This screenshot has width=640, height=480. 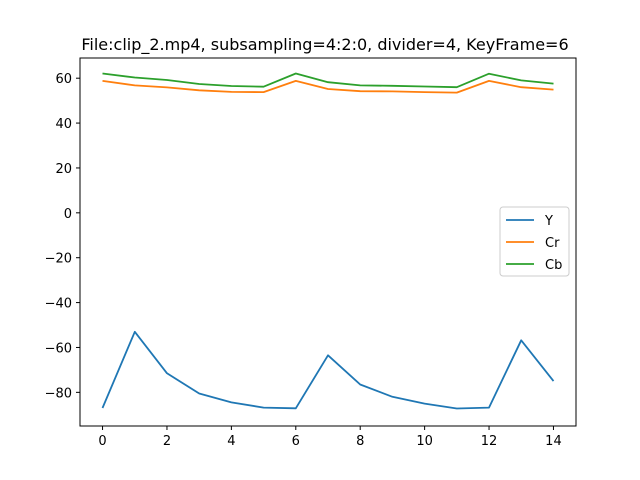 What do you see at coordinates (553, 441) in the screenshot?
I see `x-tick-label: 14` at bounding box center [553, 441].